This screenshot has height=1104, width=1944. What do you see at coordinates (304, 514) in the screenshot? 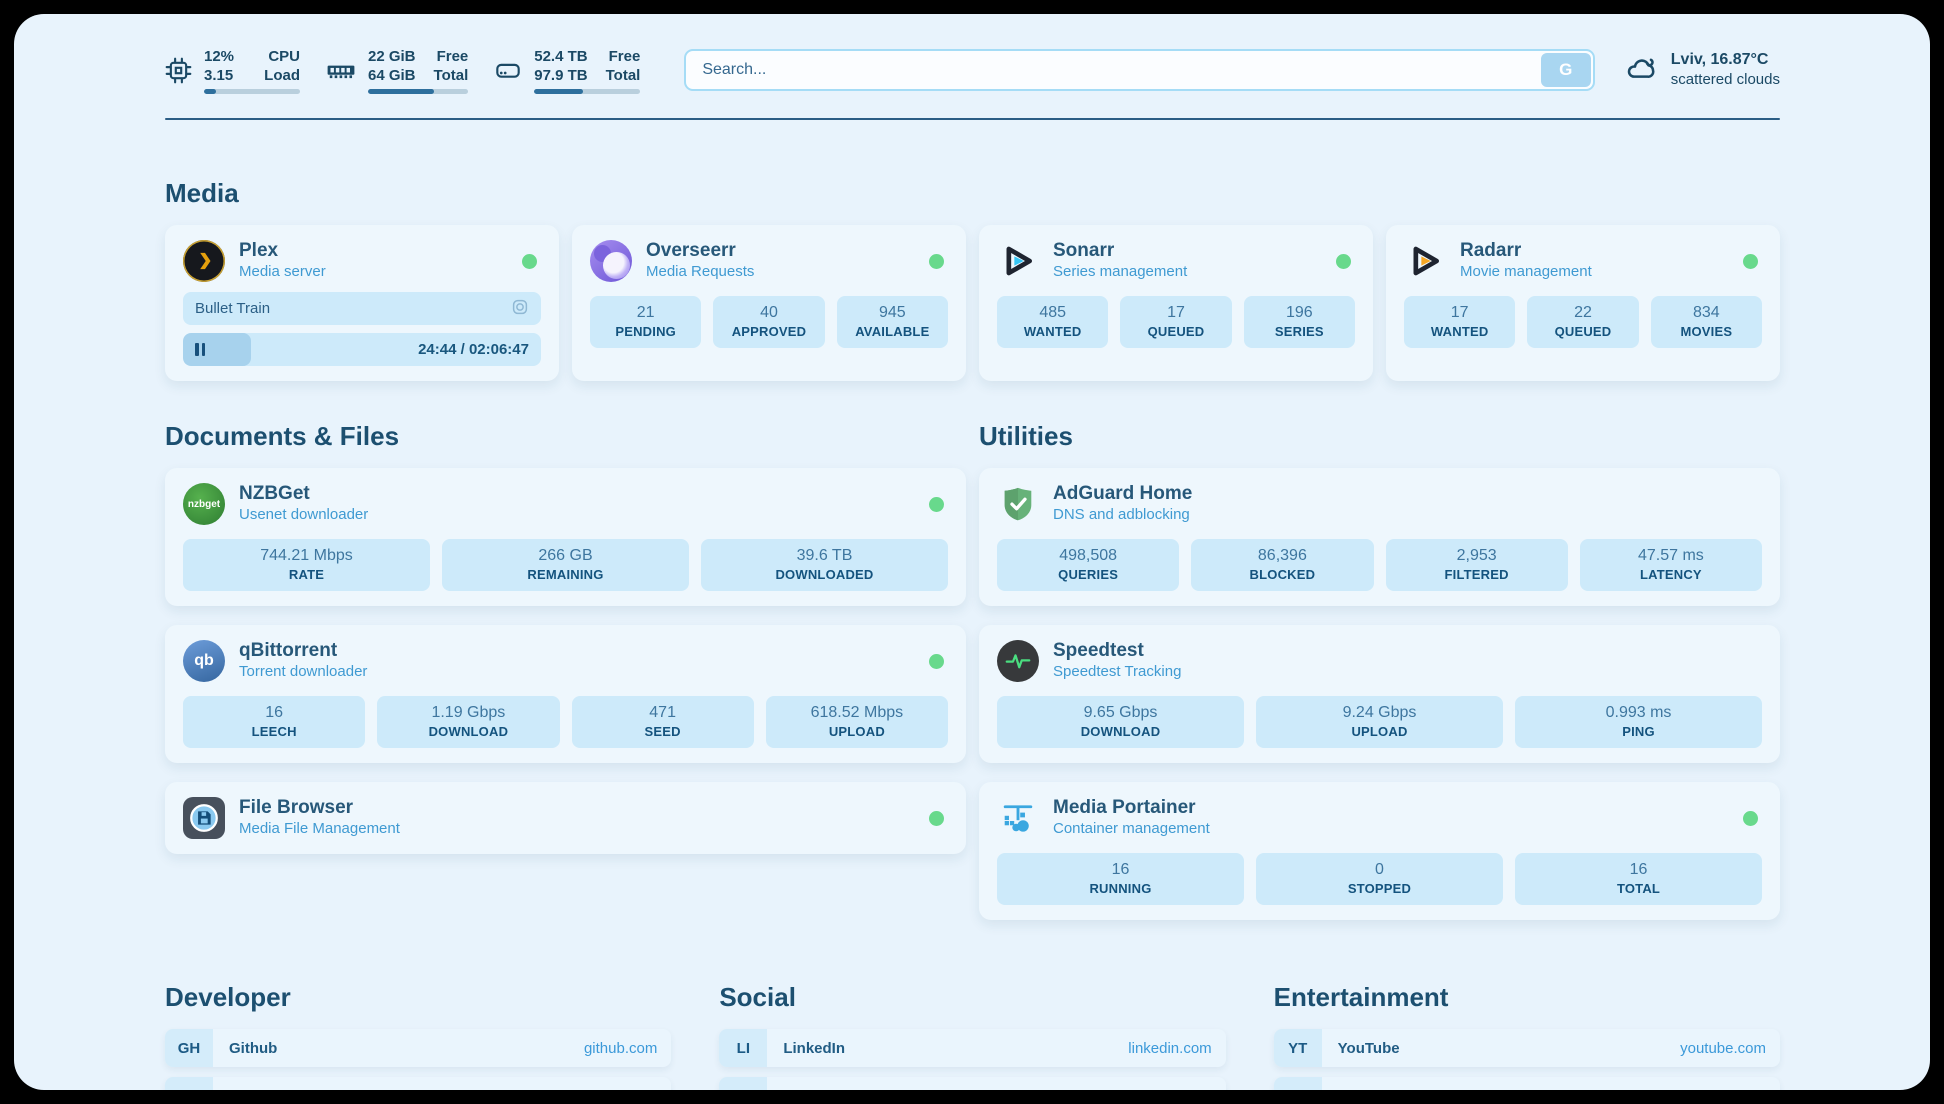
I see `app-subtitle: Usenet downloader` at bounding box center [304, 514].